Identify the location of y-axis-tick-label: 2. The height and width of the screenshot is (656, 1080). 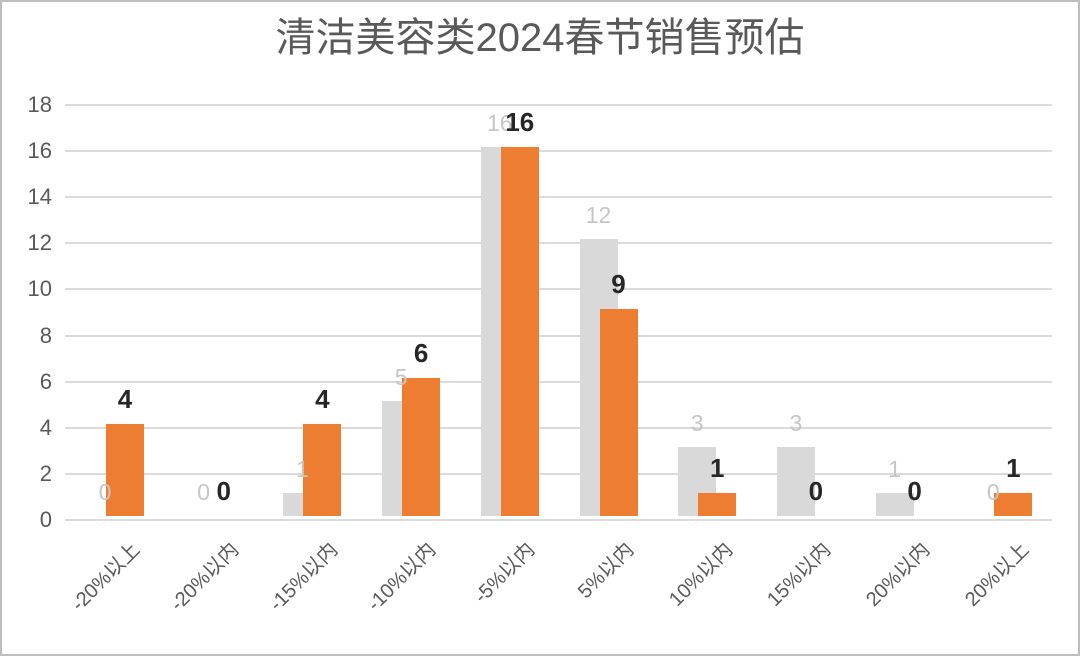
(45, 473).